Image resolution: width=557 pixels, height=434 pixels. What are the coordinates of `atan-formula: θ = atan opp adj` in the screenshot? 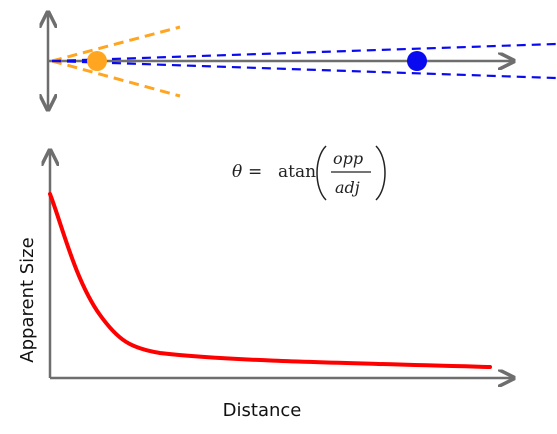 It's located at (309, 173).